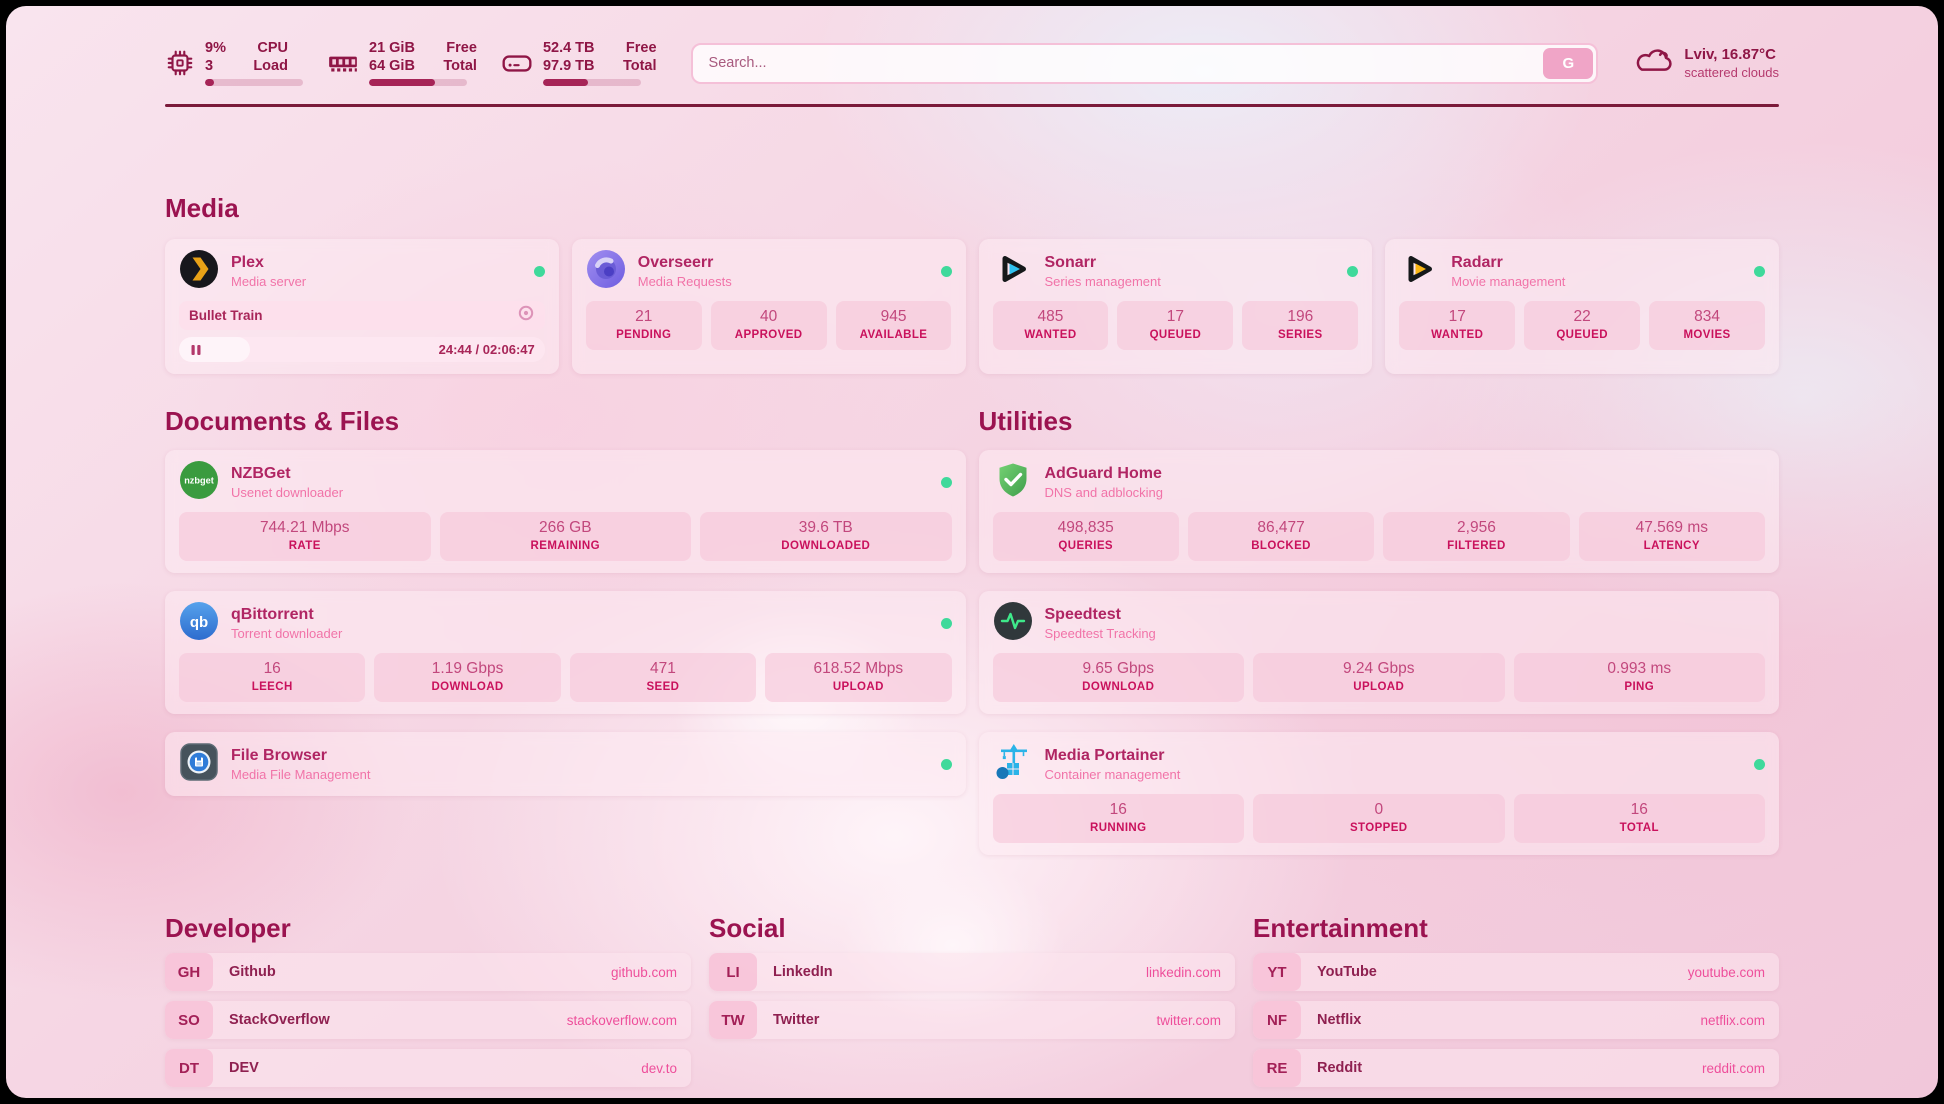 The height and width of the screenshot is (1104, 1944). Describe the element at coordinates (1082, 614) in the screenshot. I see `app-name: Speedtest` at that location.